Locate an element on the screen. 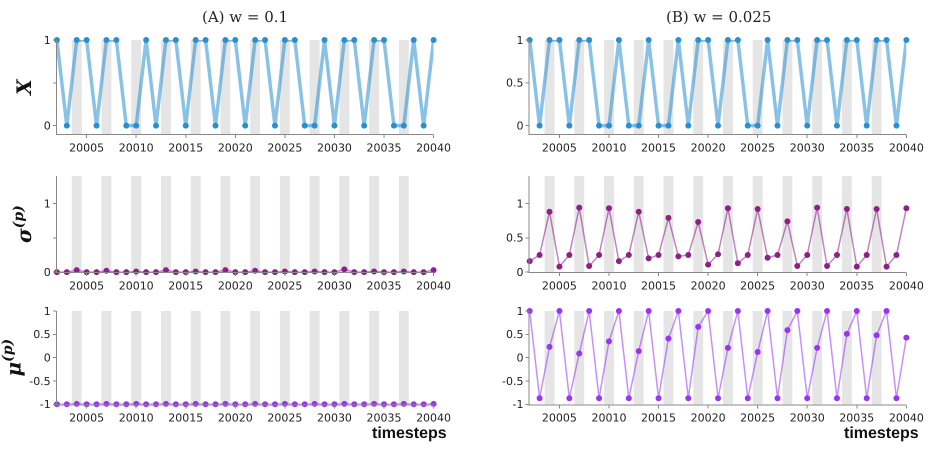  chart-title: (B) w = 0.025 is located at coordinates (719, 17).